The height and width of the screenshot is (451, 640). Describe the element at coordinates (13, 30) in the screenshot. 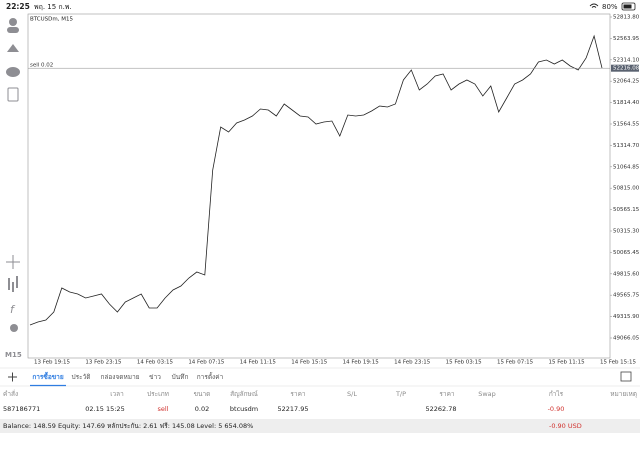

I see `account-icon-body` at that location.